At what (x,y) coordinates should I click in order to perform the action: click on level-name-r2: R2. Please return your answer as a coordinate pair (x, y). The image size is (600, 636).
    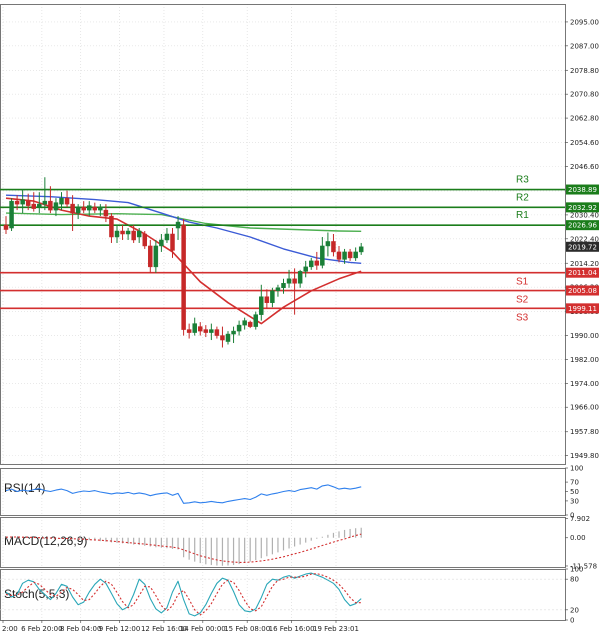
    Looking at the image, I should click on (522, 197).